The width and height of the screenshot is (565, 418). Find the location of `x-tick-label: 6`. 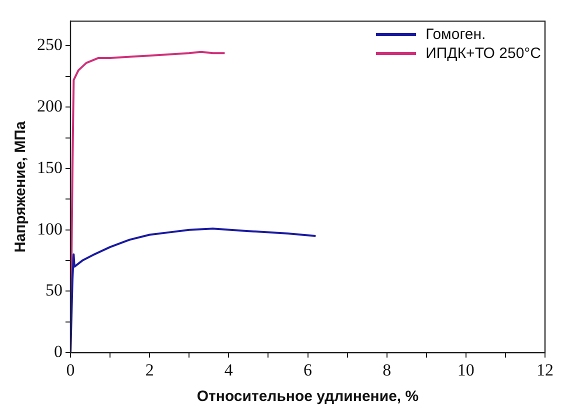

x-tick-label: 6 is located at coordinates (308, 370).